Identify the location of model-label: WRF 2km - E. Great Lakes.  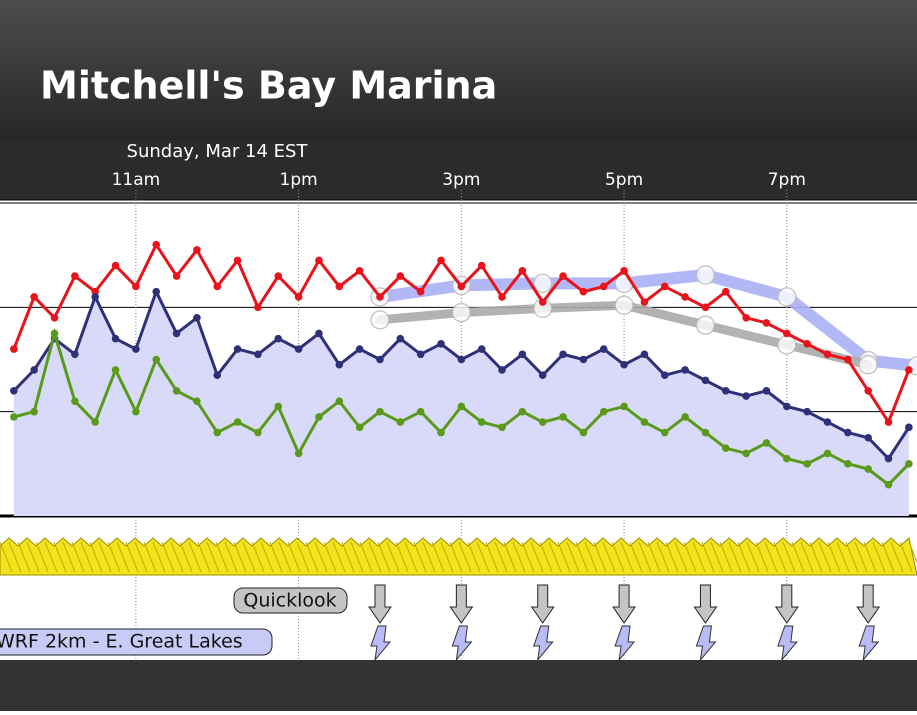
(121, 642).